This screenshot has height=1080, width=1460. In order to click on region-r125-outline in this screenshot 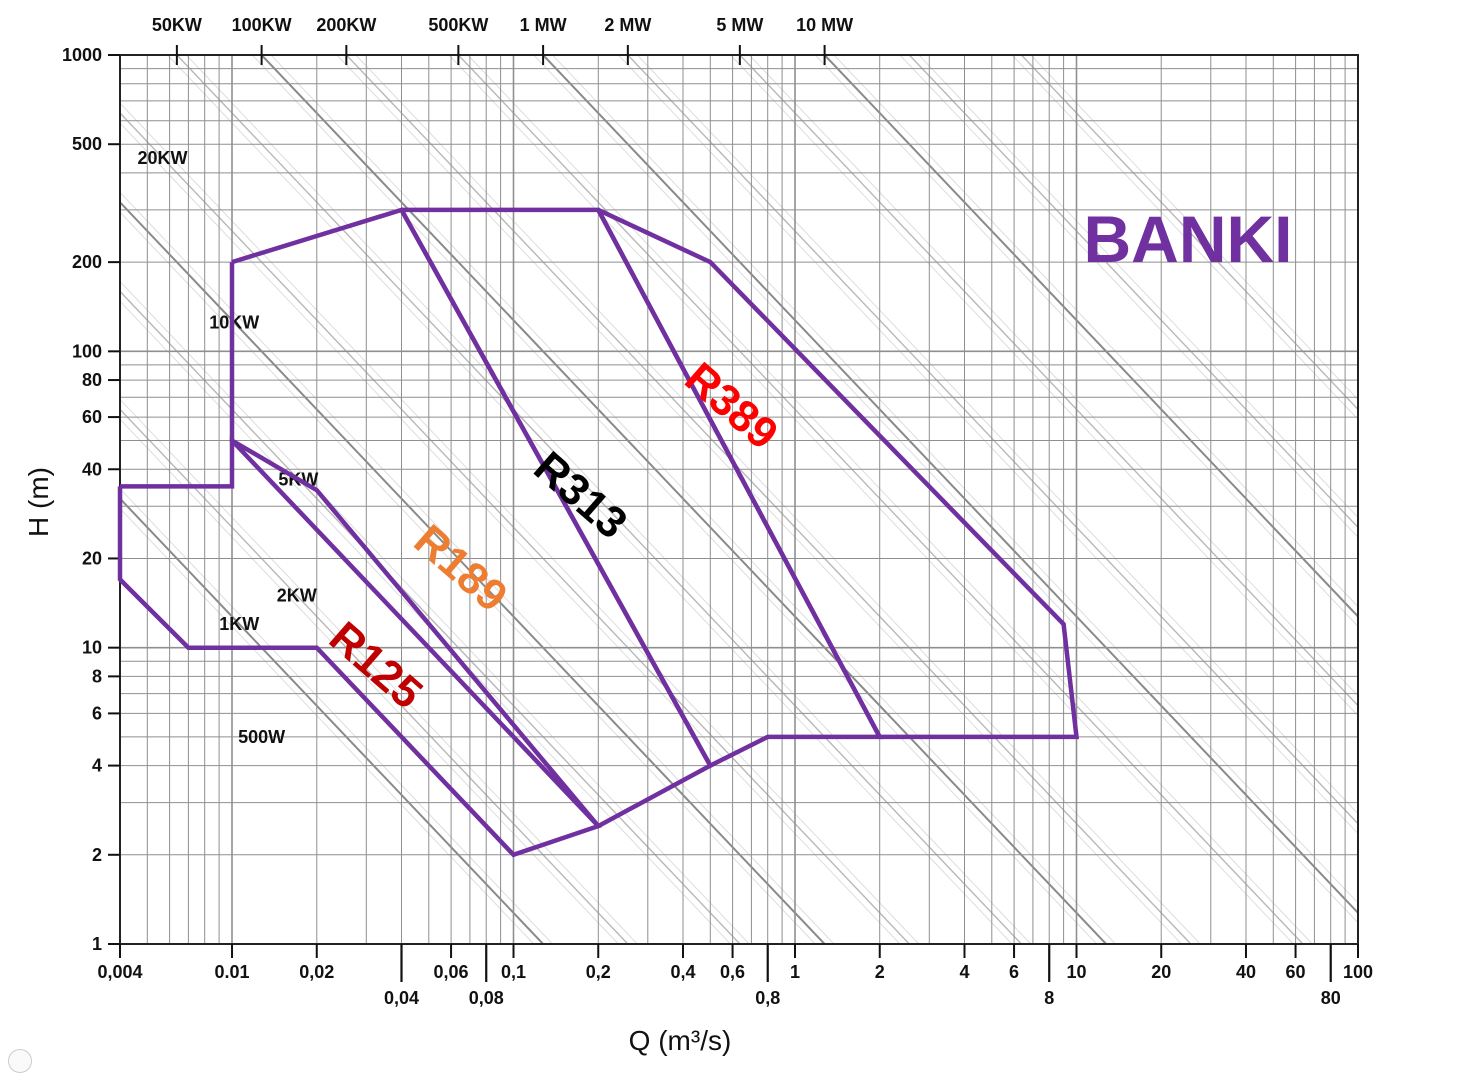, I will do `click(360, 647)`.